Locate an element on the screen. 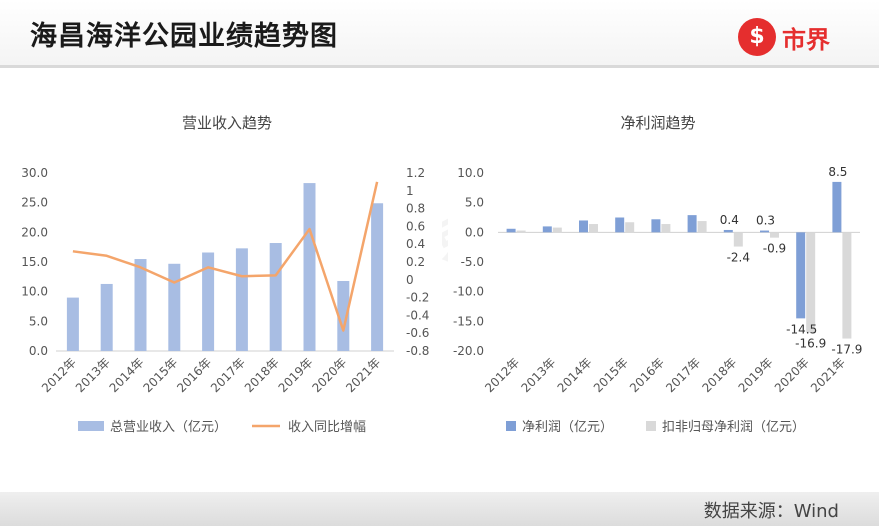 The image size is (879, 526). data-label: -16.9 is located at coordinates (810, 344).